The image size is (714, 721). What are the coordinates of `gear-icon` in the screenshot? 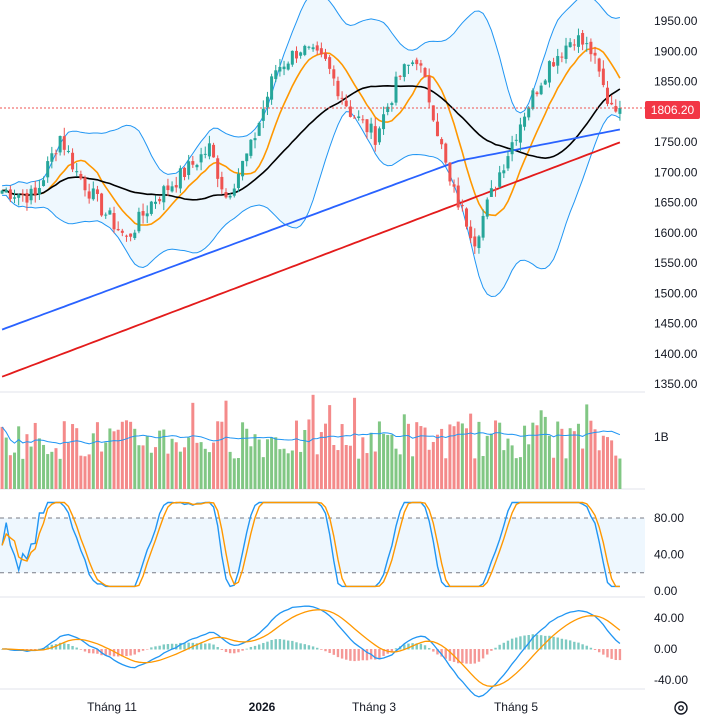 It's located at (681, 708).